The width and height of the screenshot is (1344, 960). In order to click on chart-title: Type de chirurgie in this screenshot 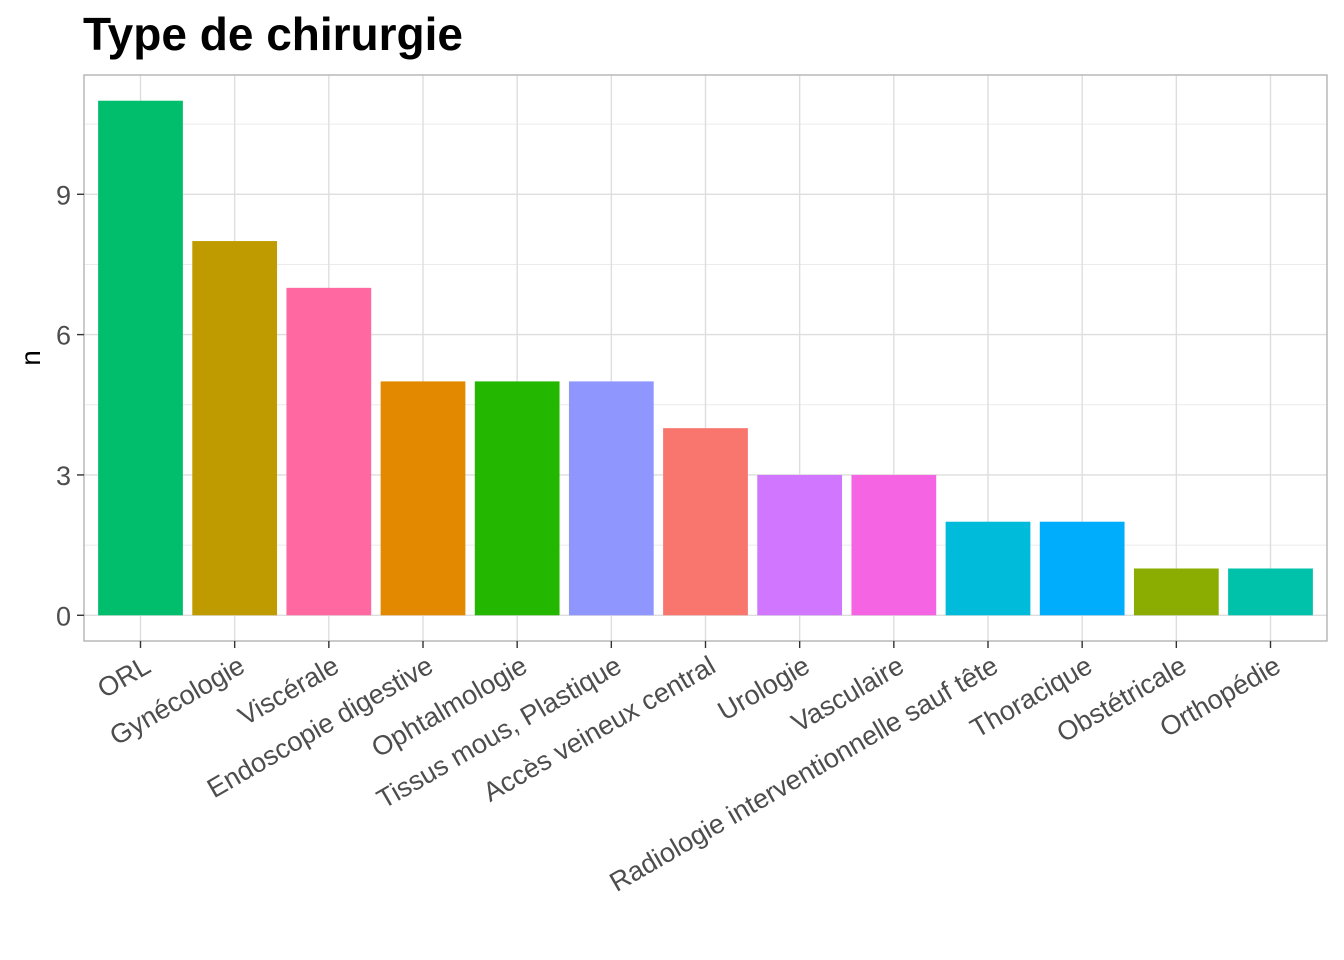, I will do `click(273, 34)`.